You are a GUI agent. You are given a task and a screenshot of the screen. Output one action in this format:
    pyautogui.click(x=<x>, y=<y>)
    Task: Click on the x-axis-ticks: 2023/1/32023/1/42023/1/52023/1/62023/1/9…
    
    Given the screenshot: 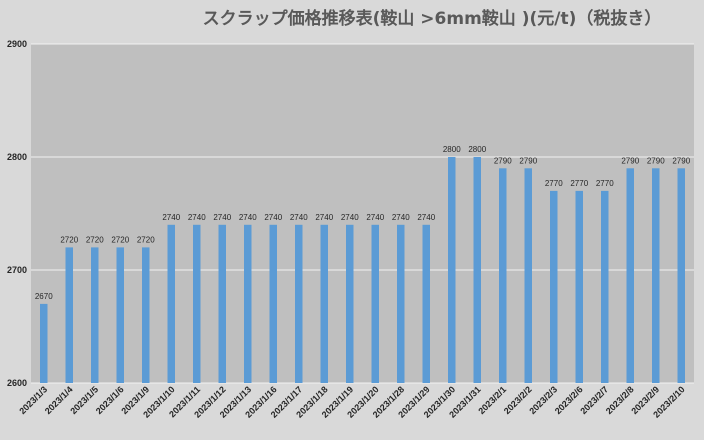 What is the action you would take?
    pyautogui.click(x=351, y=401)
    